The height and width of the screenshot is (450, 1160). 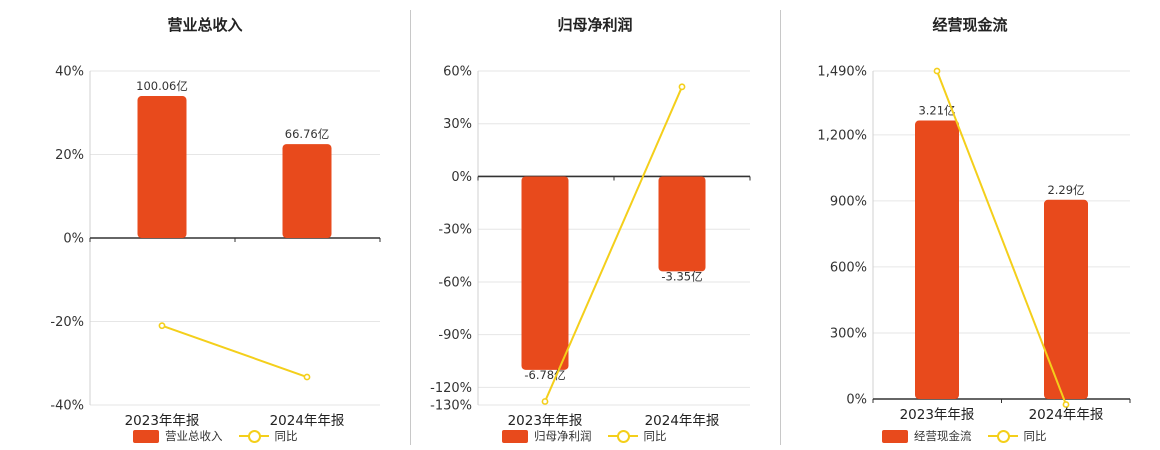 What do you see at coordinates (848, 333) in the screenshot?
I see `y-tick-label: 300%` at bounding box center [848, 333].